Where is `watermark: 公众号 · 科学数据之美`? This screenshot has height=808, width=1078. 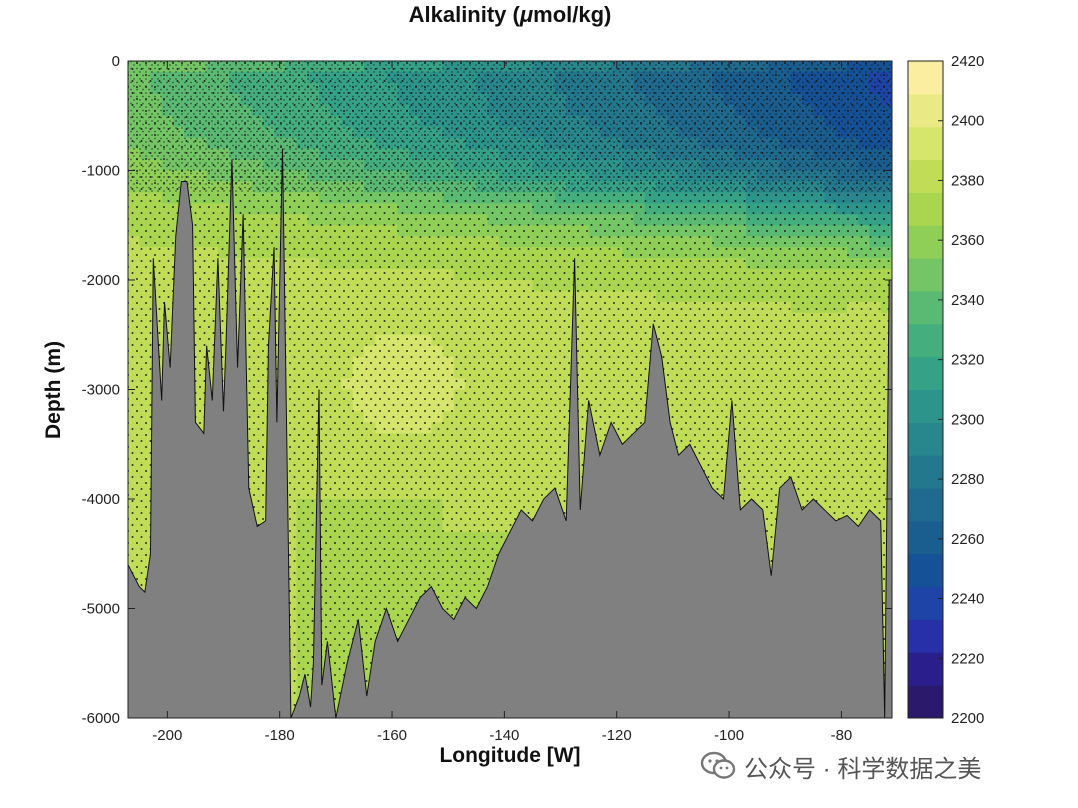
watermark: 公众号 · 科学数据之美 is located at coordinates (840, 766).